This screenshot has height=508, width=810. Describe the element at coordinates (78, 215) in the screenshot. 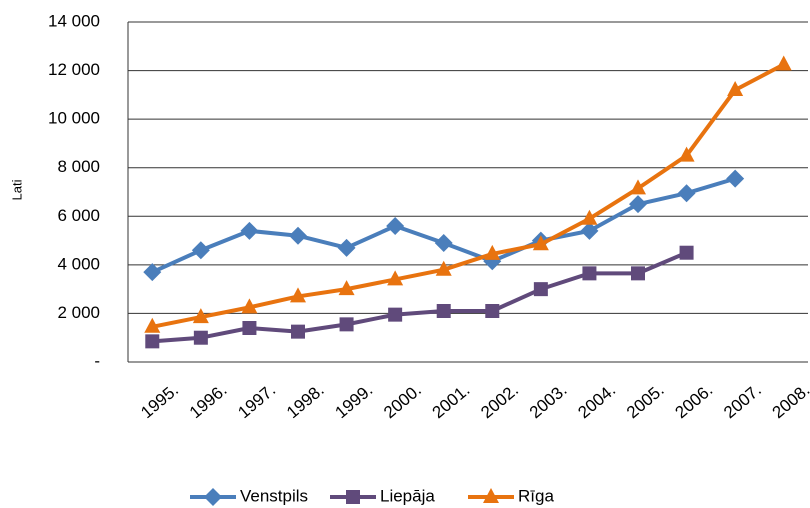

I see `y-tick-label: 6 000` at that location.